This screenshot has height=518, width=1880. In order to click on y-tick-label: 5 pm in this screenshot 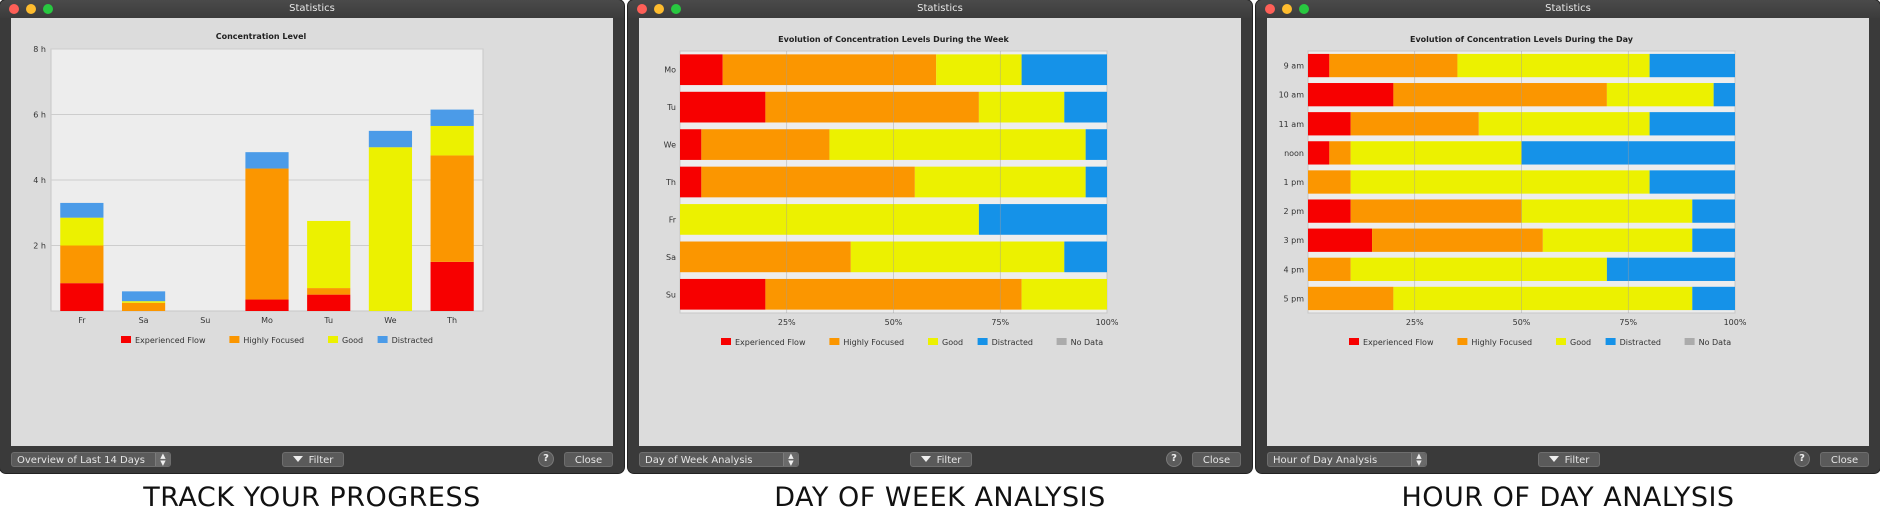, I will do `click(1293, 298)`.